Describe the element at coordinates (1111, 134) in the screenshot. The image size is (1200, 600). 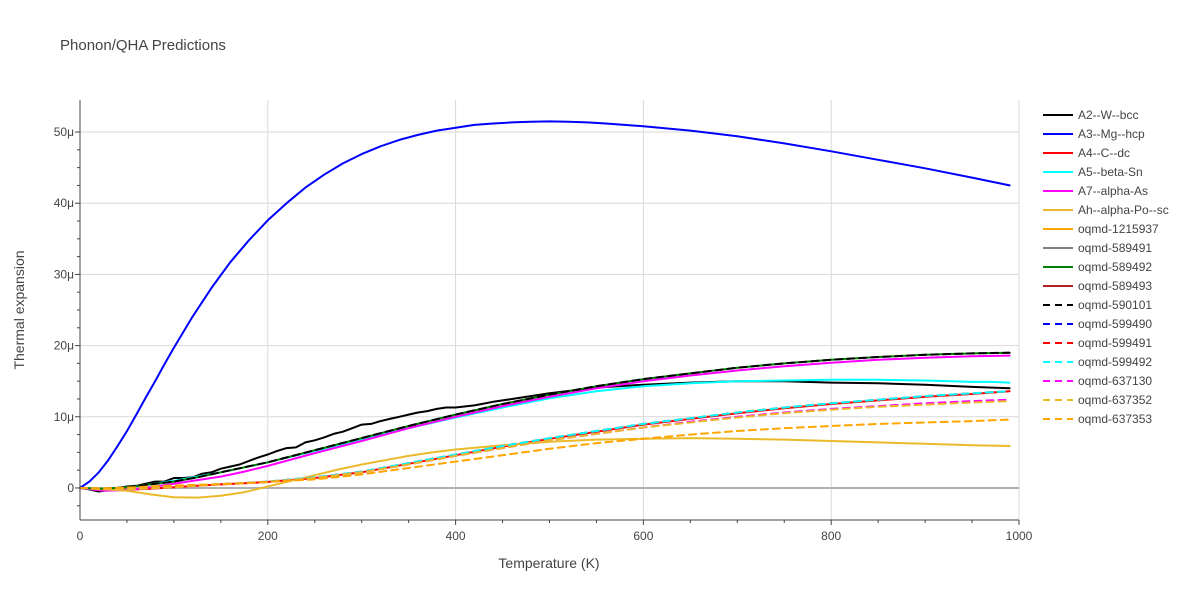
I see `legend-label: A3--Mg--hcp` at that location.